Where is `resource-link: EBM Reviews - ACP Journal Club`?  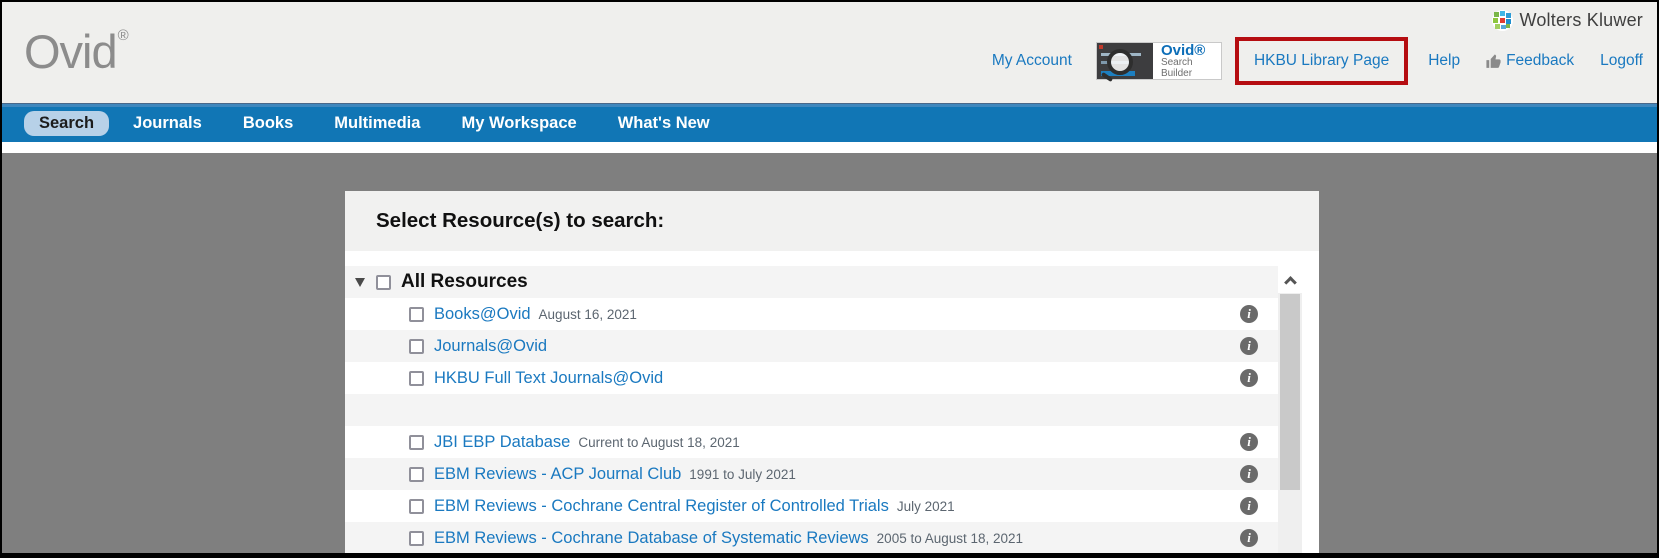
resource-link: EBM Reviews - ACP Journal Club is located at coordinates (558, 473).